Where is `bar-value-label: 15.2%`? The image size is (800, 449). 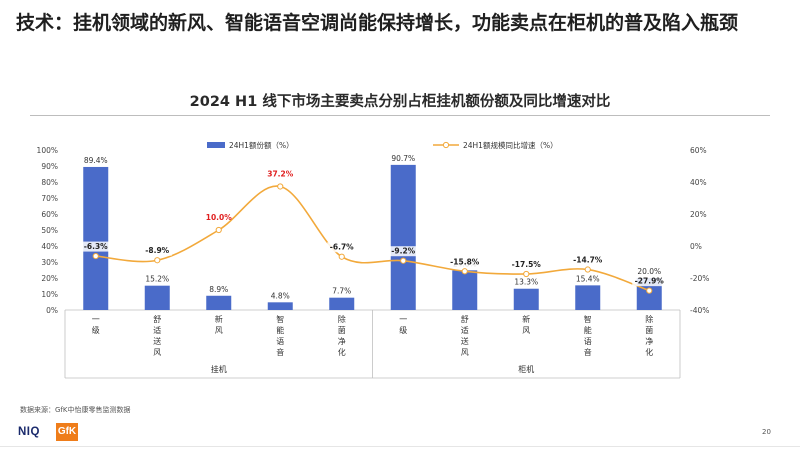 bar-value-label: 15.2% is located at coordinates (157, 279).